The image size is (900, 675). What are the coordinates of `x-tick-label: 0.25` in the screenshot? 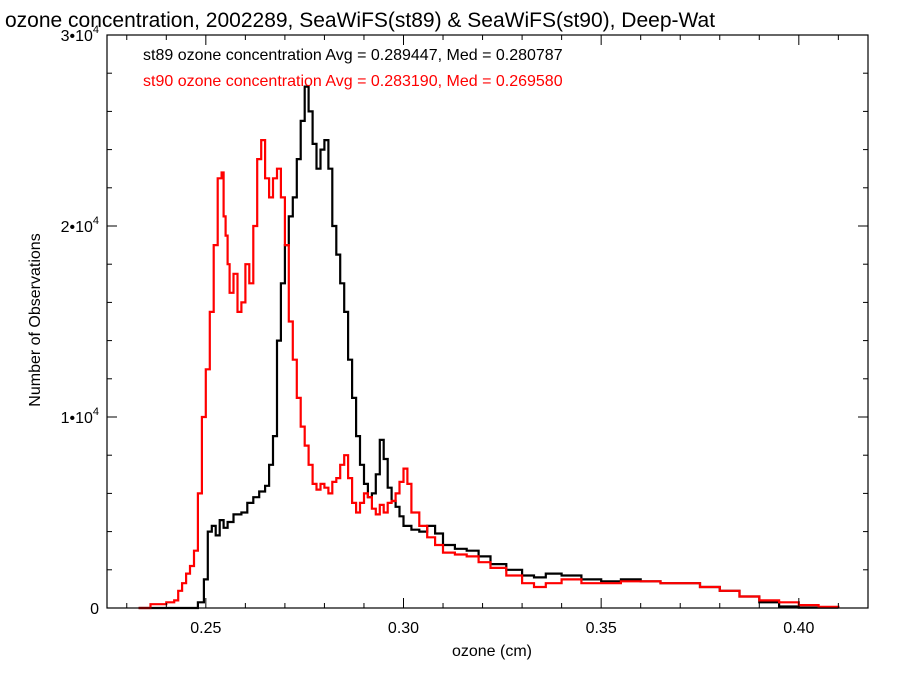 It's located at (205, 628).